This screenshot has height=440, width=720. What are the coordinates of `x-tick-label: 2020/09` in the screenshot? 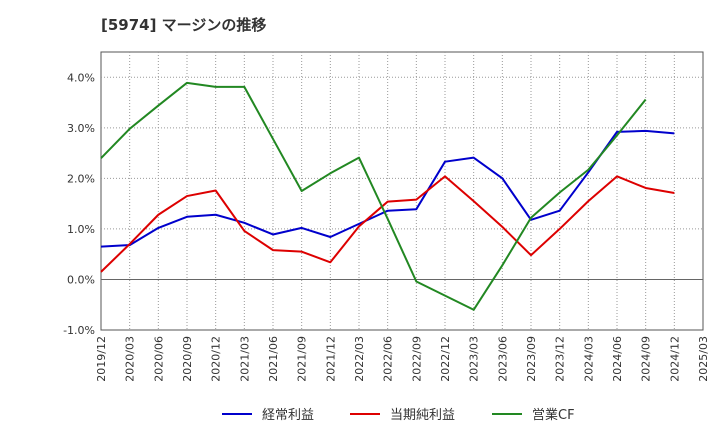 It's located at (187, 359).